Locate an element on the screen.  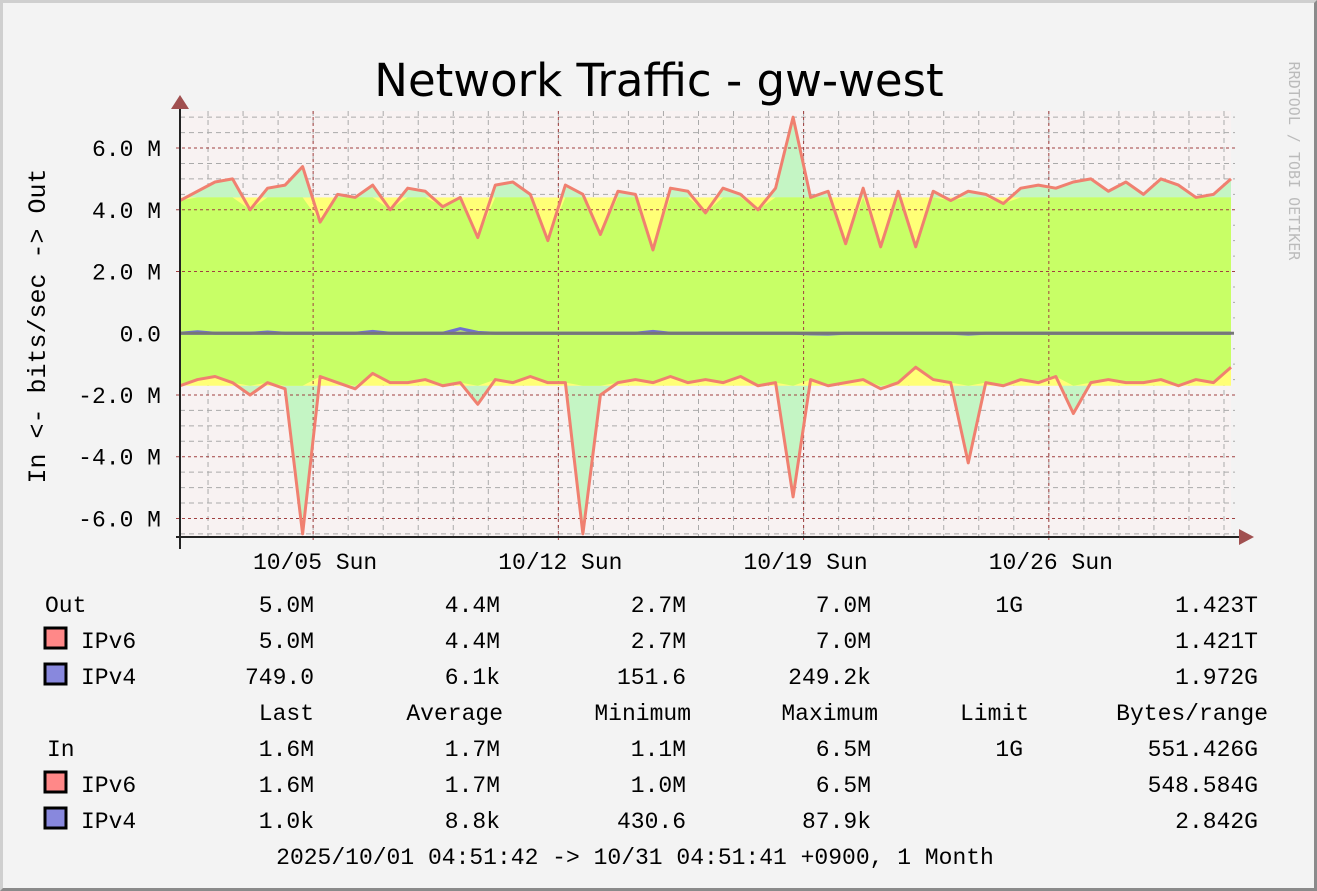
x-tick-label: 10/12 Sun is located at coordinates (560, 563).